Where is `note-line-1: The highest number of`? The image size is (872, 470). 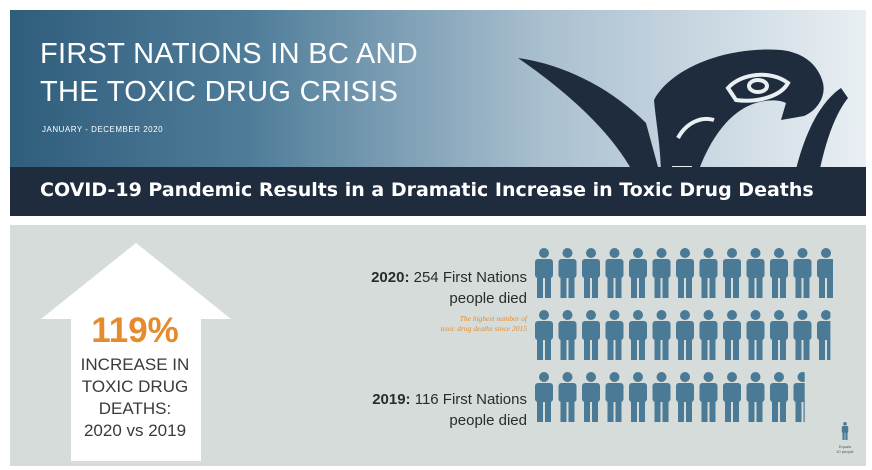
note-line-1: The highest number of is located at coordinates (493, 318).